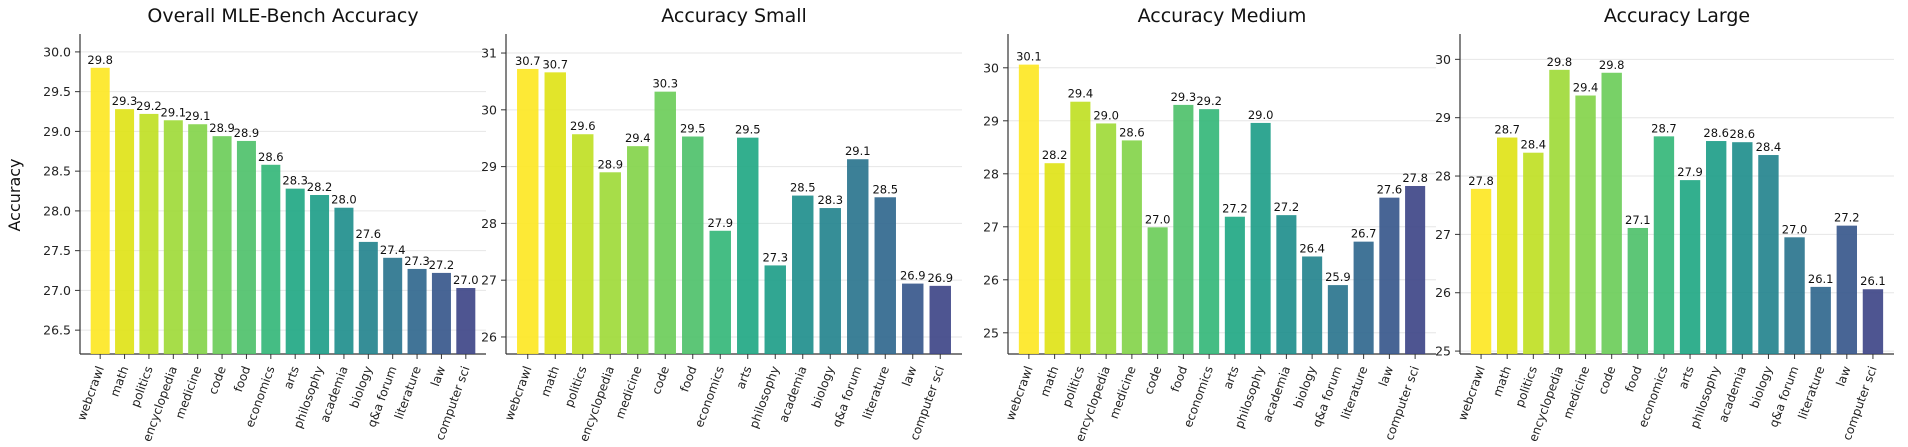  I want to click on bar-medicine, so click(638, 250).